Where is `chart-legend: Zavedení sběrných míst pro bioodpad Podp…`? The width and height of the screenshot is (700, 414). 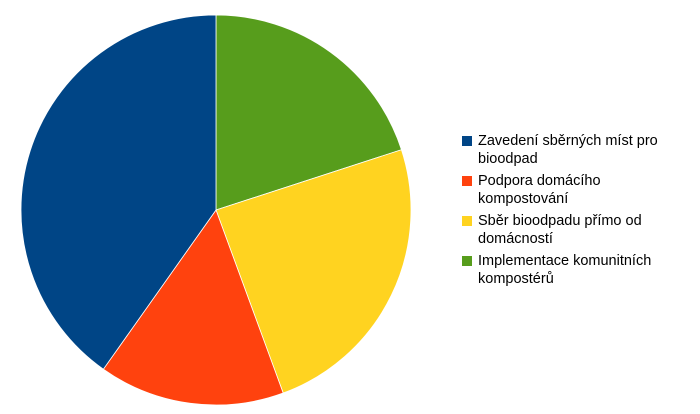 chart-legend: Zavedení sběrných míst pro bioodpad Podp… is located at coordinates (578, 212).